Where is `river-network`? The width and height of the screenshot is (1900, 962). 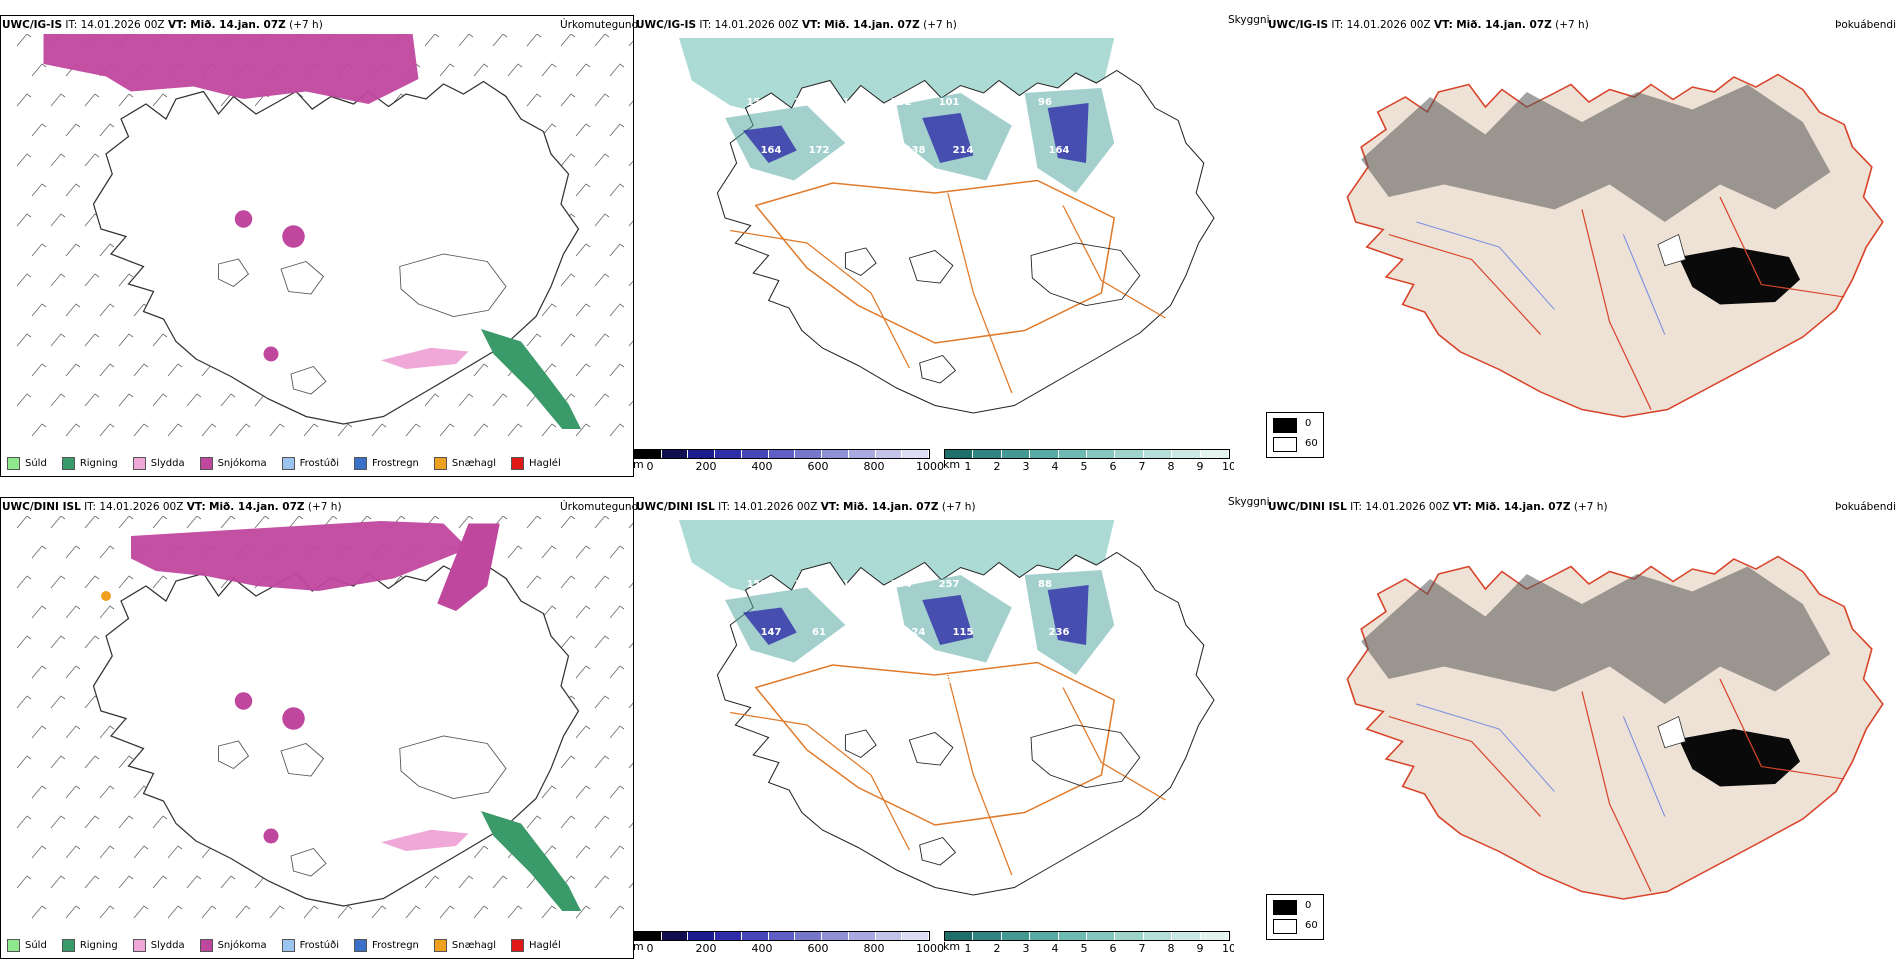
river-network is located at coordinates (1541, 278).